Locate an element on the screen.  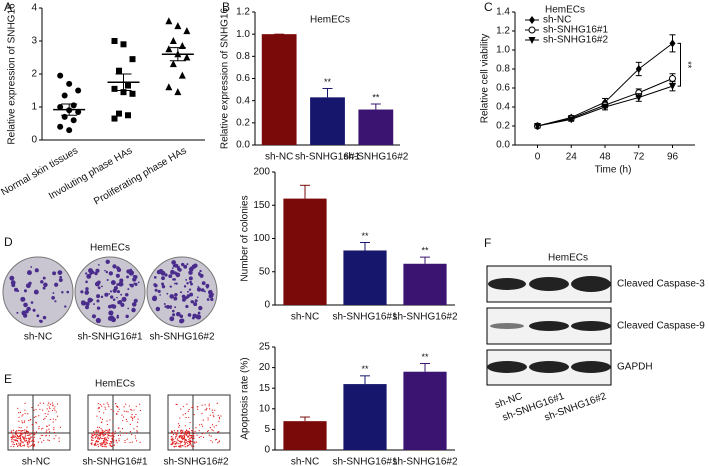
y-tick-label: 100 is located at coordinates (261, 238).